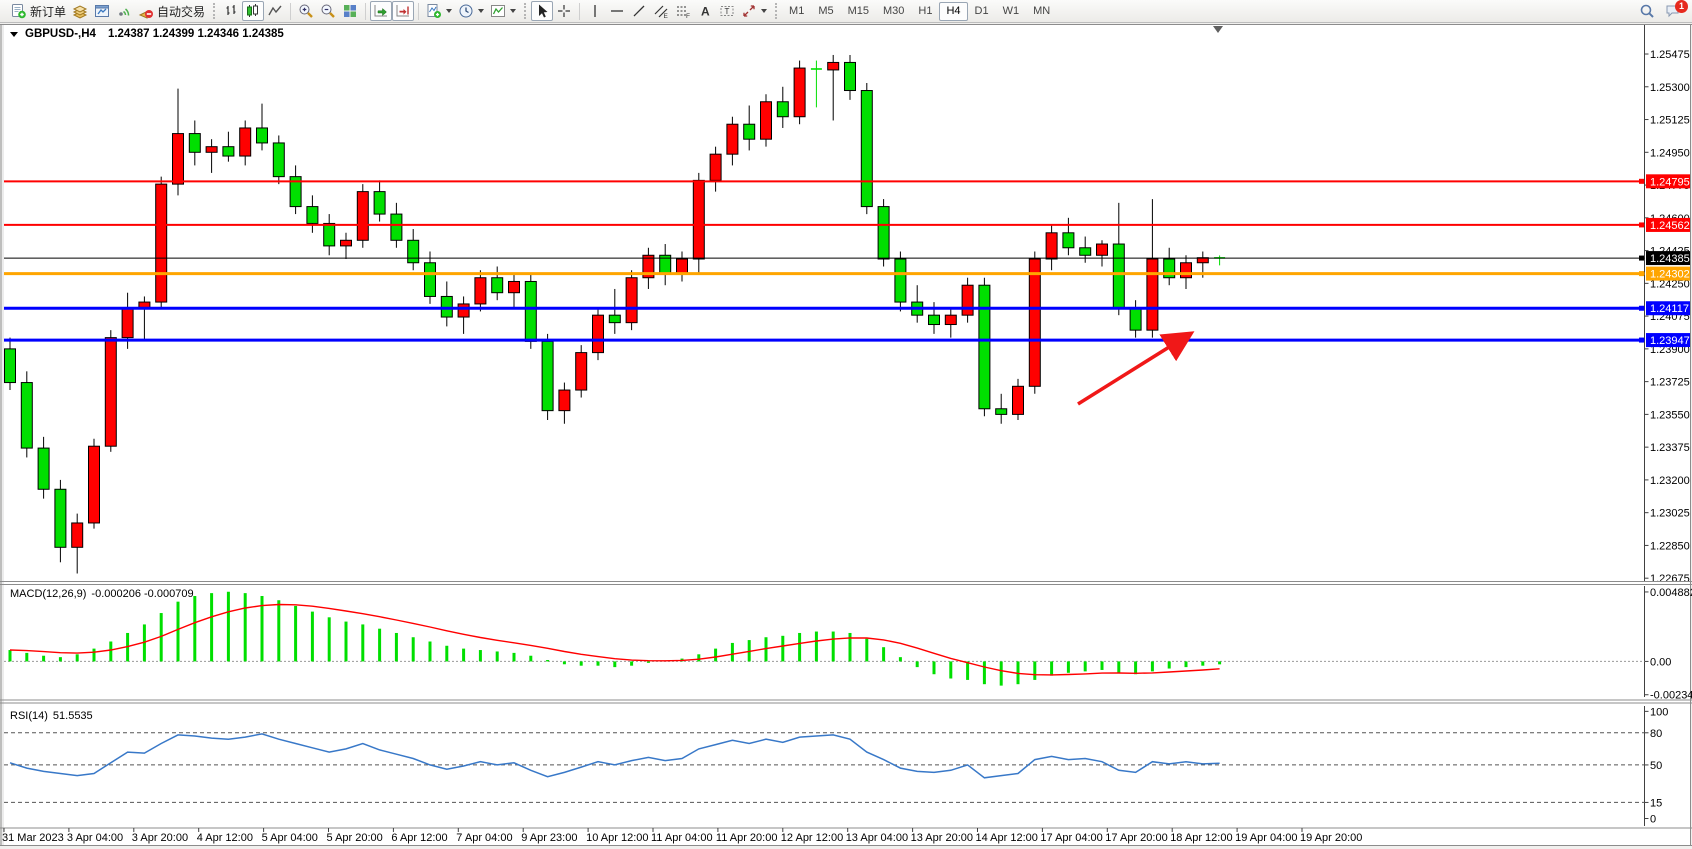 The height and width of the screenshot is (849, 1692). Describe the element at coordinates (982, 11) in the screenshot. I see `timeframe-D1: D1` at that location.